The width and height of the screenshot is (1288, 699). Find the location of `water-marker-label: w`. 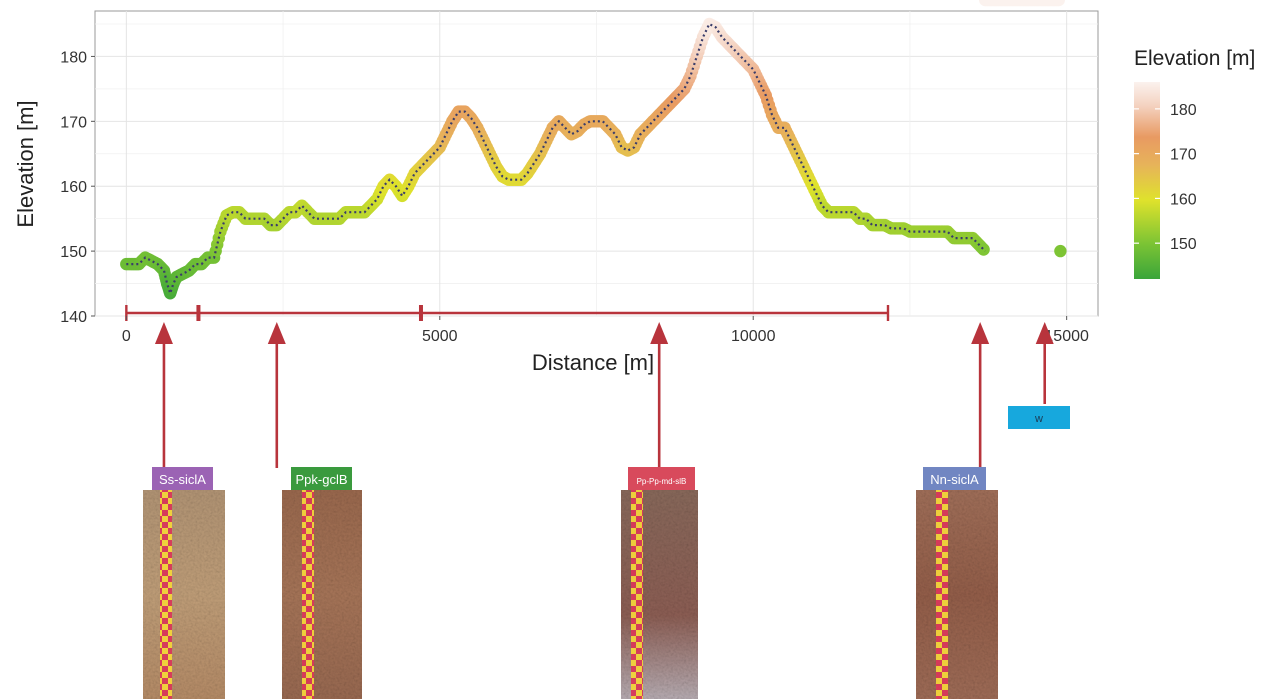

water-marker-label: w is located at coordinates (1038, 419).